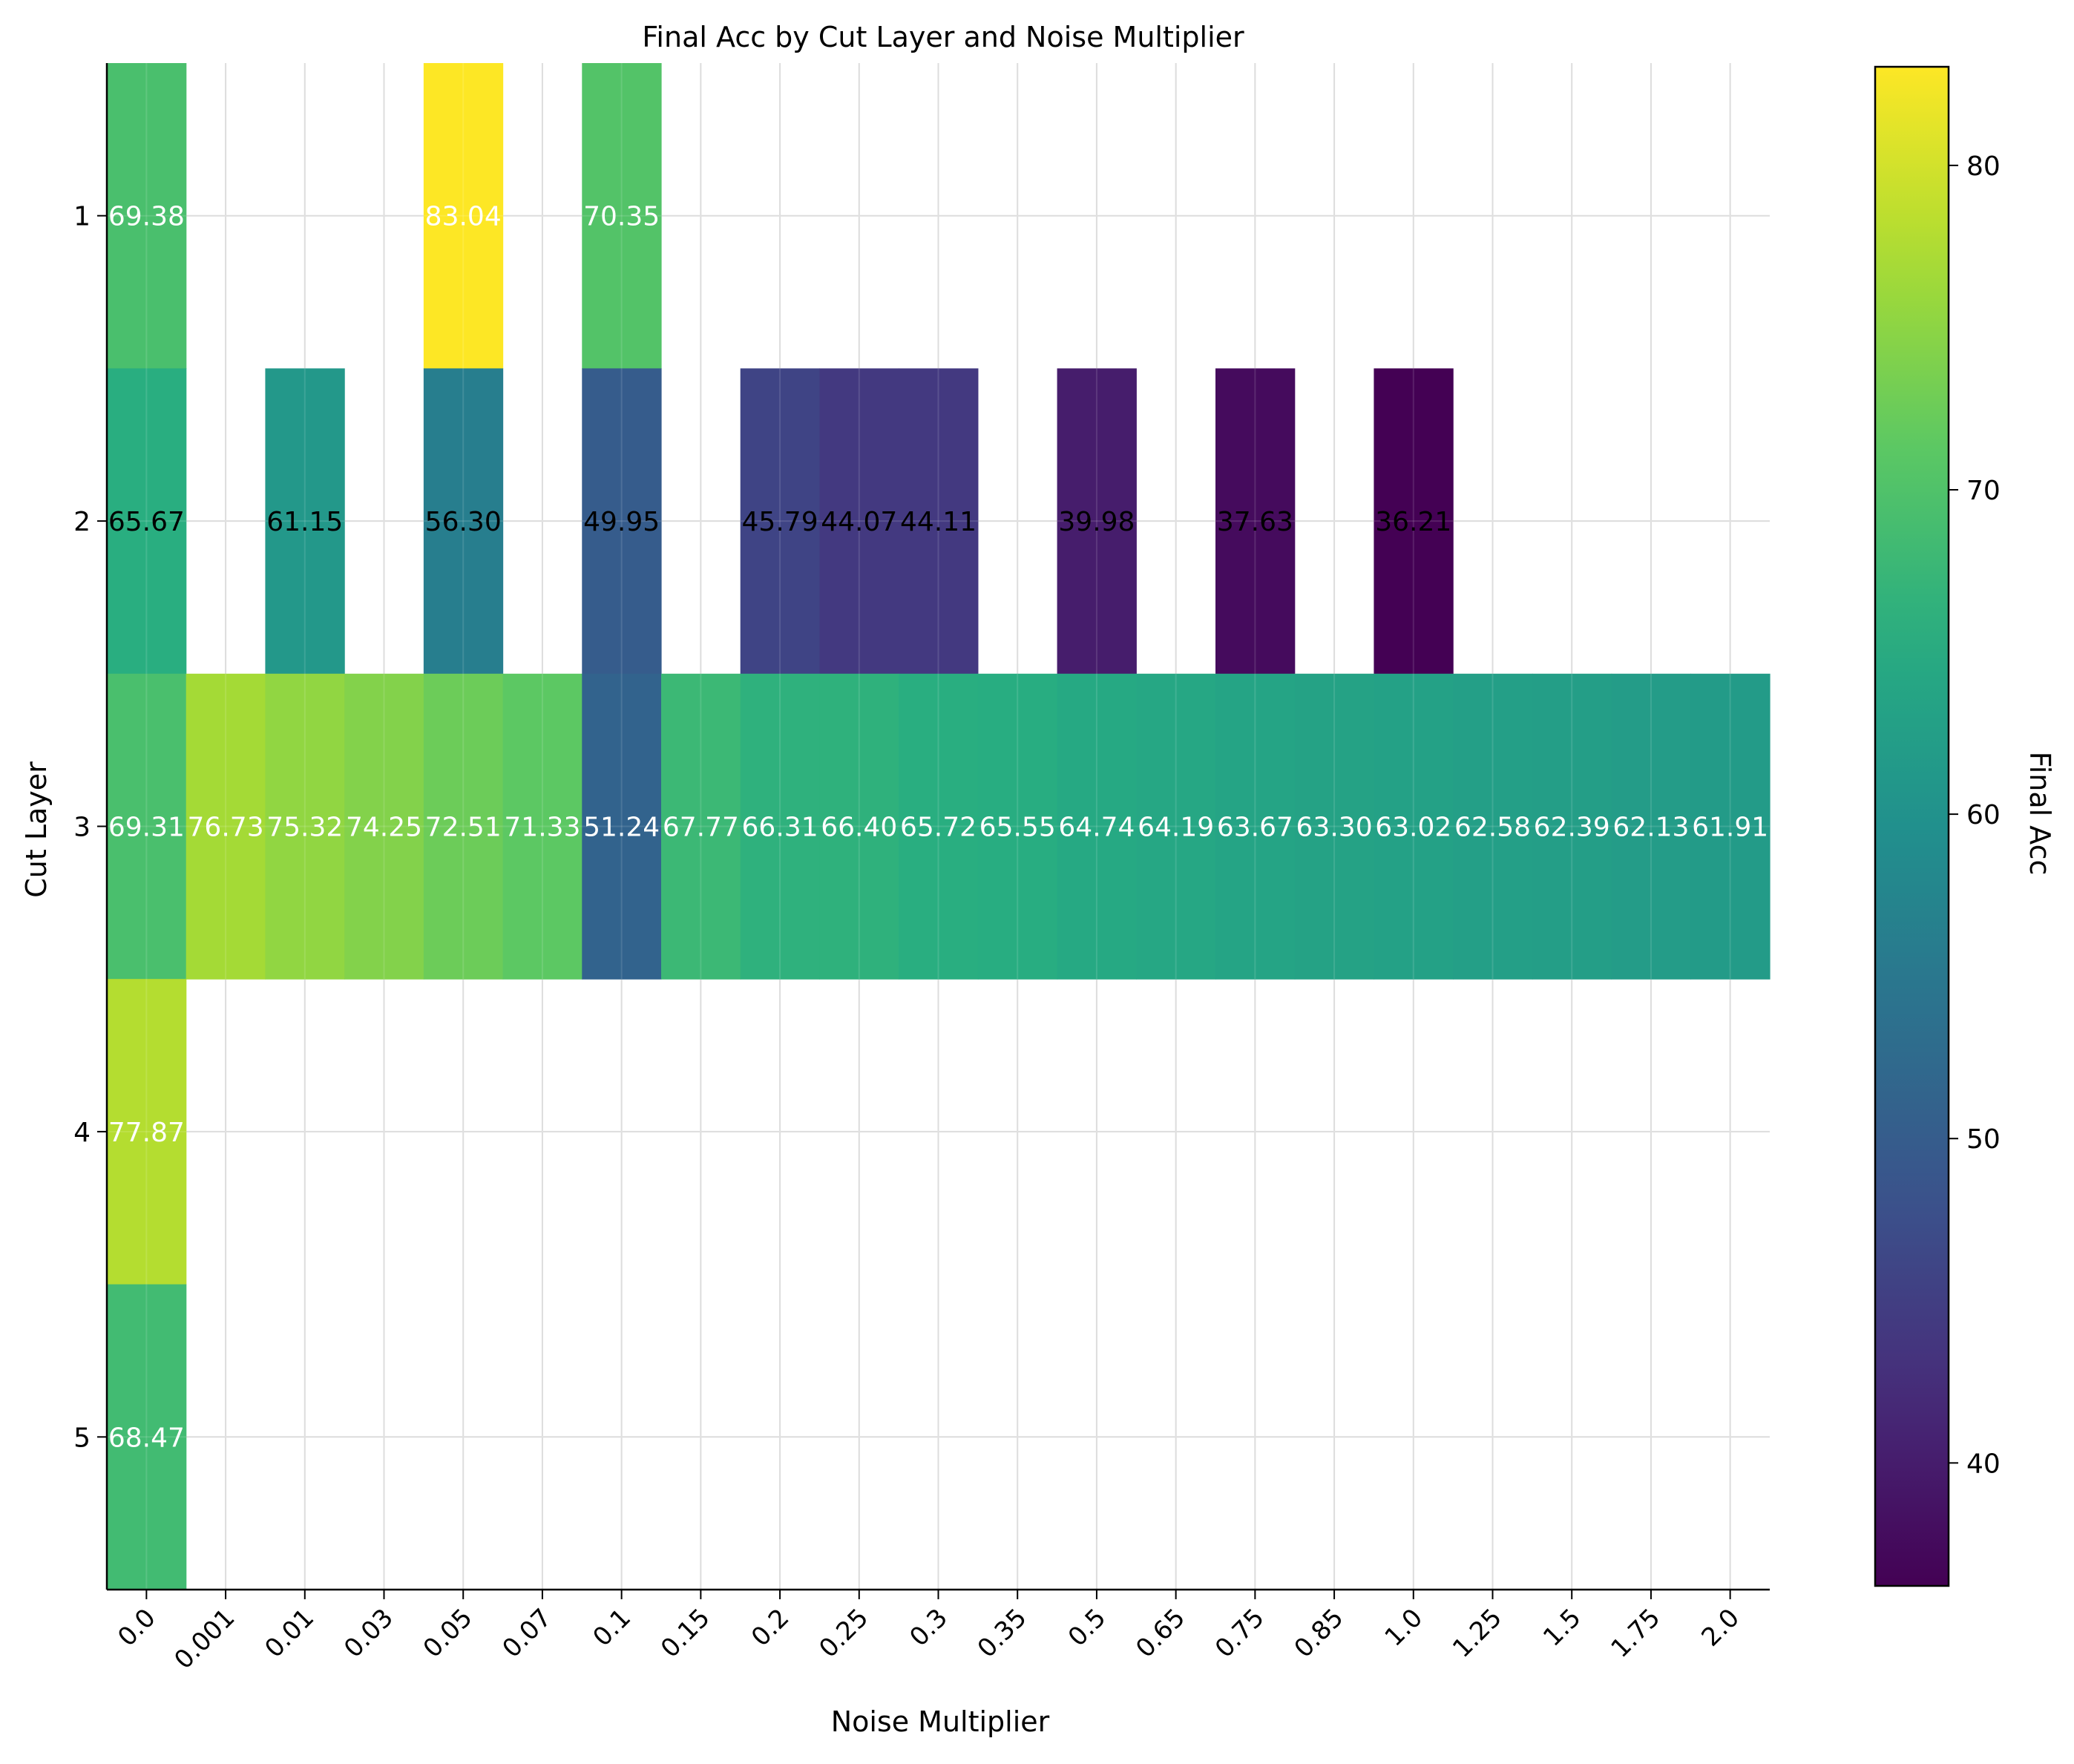  What do you see at coordinates (1983, 1140) in the screenshot?
I see `colorbar-tick-label: 50` at bounding box center [1983, 1140].